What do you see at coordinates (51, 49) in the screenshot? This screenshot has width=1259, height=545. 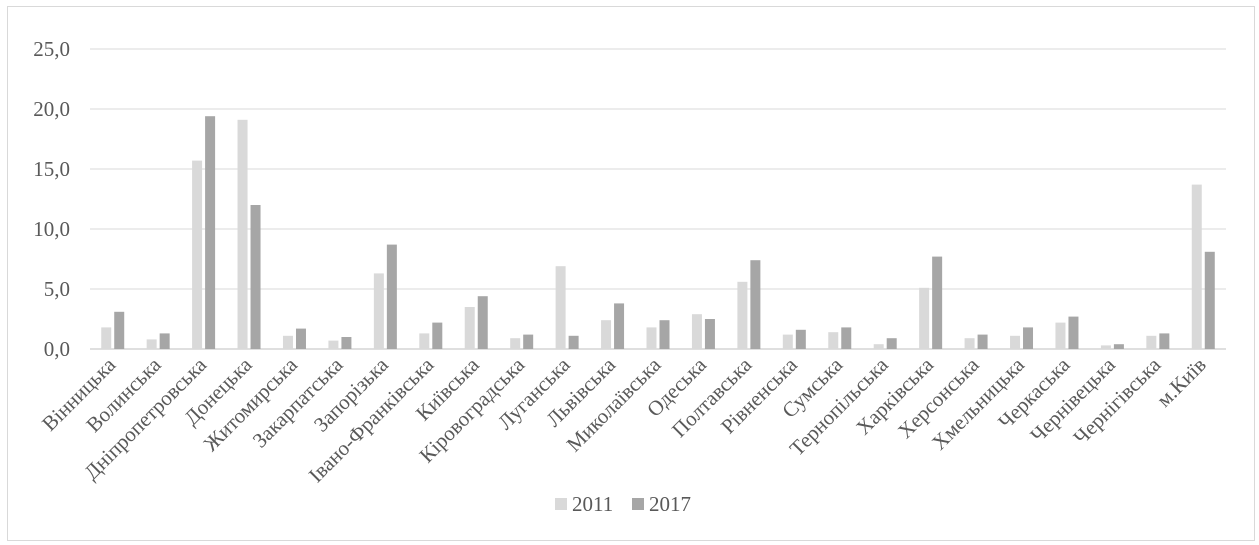 I see `y-tick-label: 25,0` at bounding box center [51, 49].